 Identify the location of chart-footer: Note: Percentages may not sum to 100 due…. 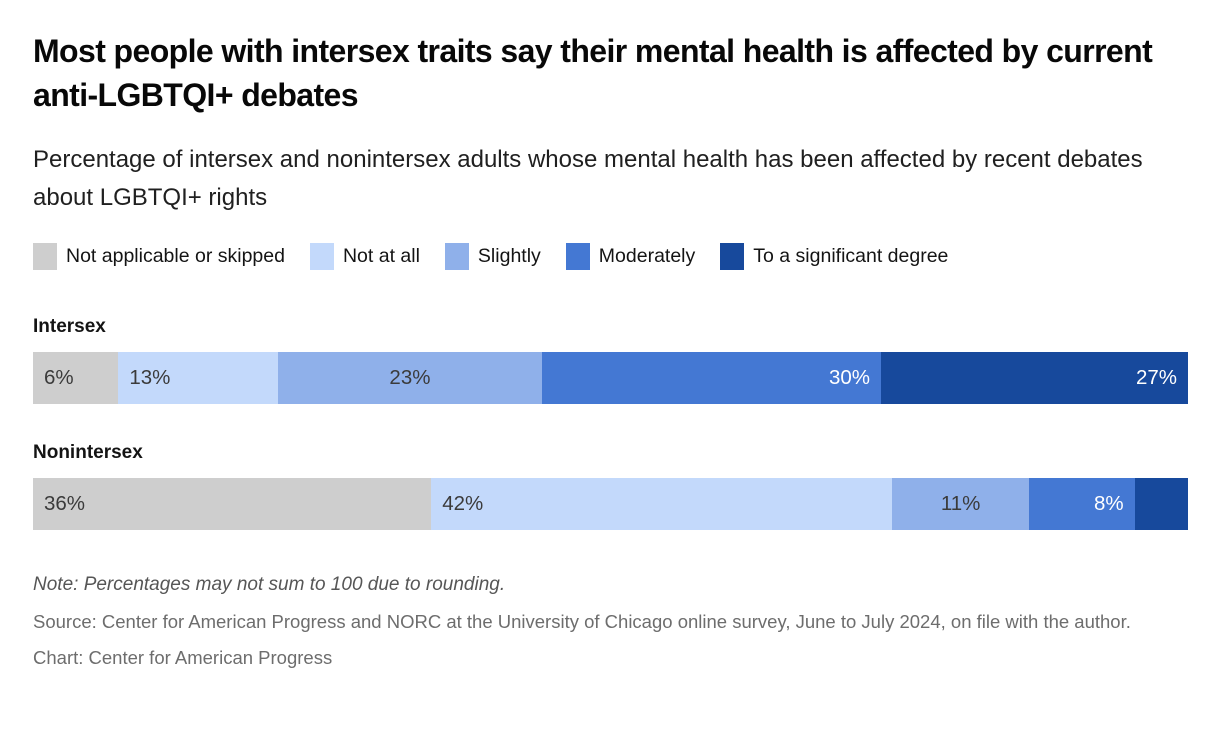
(610, 622).